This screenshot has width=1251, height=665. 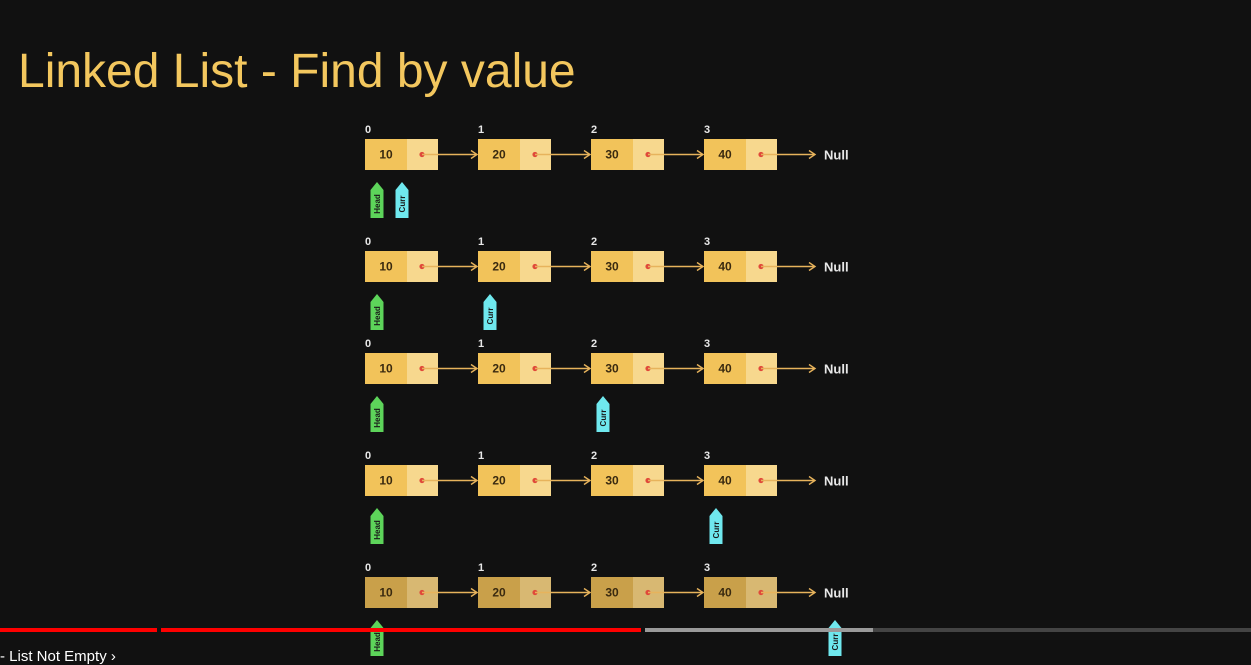 I want to click on chapter-label: - List Not Empty, so click(x=53, y=656).